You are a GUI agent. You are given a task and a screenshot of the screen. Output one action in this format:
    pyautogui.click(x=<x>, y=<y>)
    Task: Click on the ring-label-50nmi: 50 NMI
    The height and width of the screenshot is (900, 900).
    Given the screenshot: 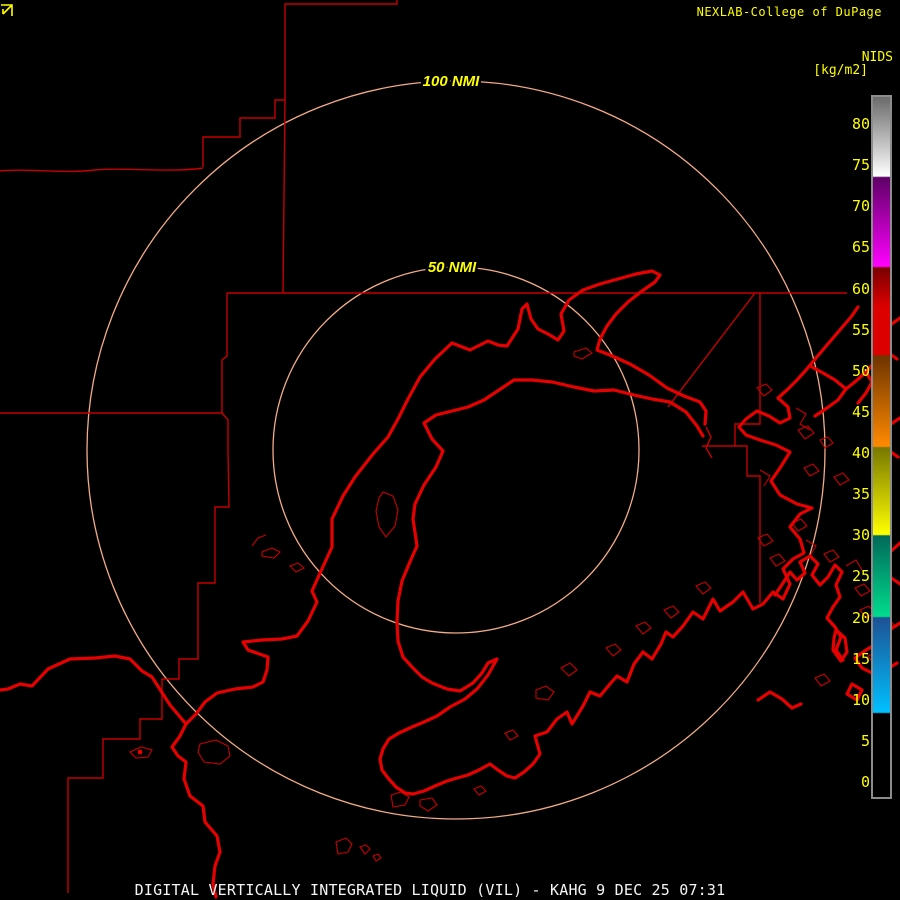 What is the action you would take?
    pyautogui.click(x=452, y=267)
    